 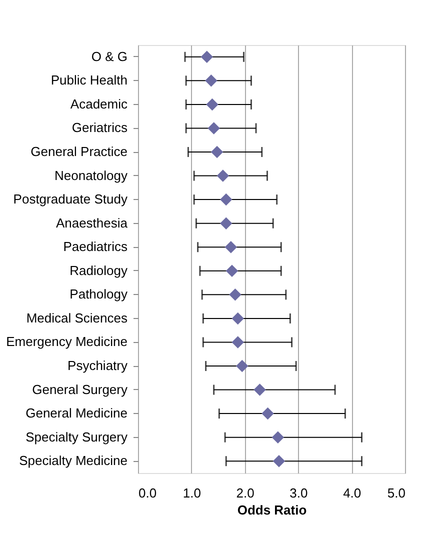 What do you see at coordinates (92, 222) in the screenshot?
I see `y-tick-label: Anaesthesia` at bounding box center [92, 222].